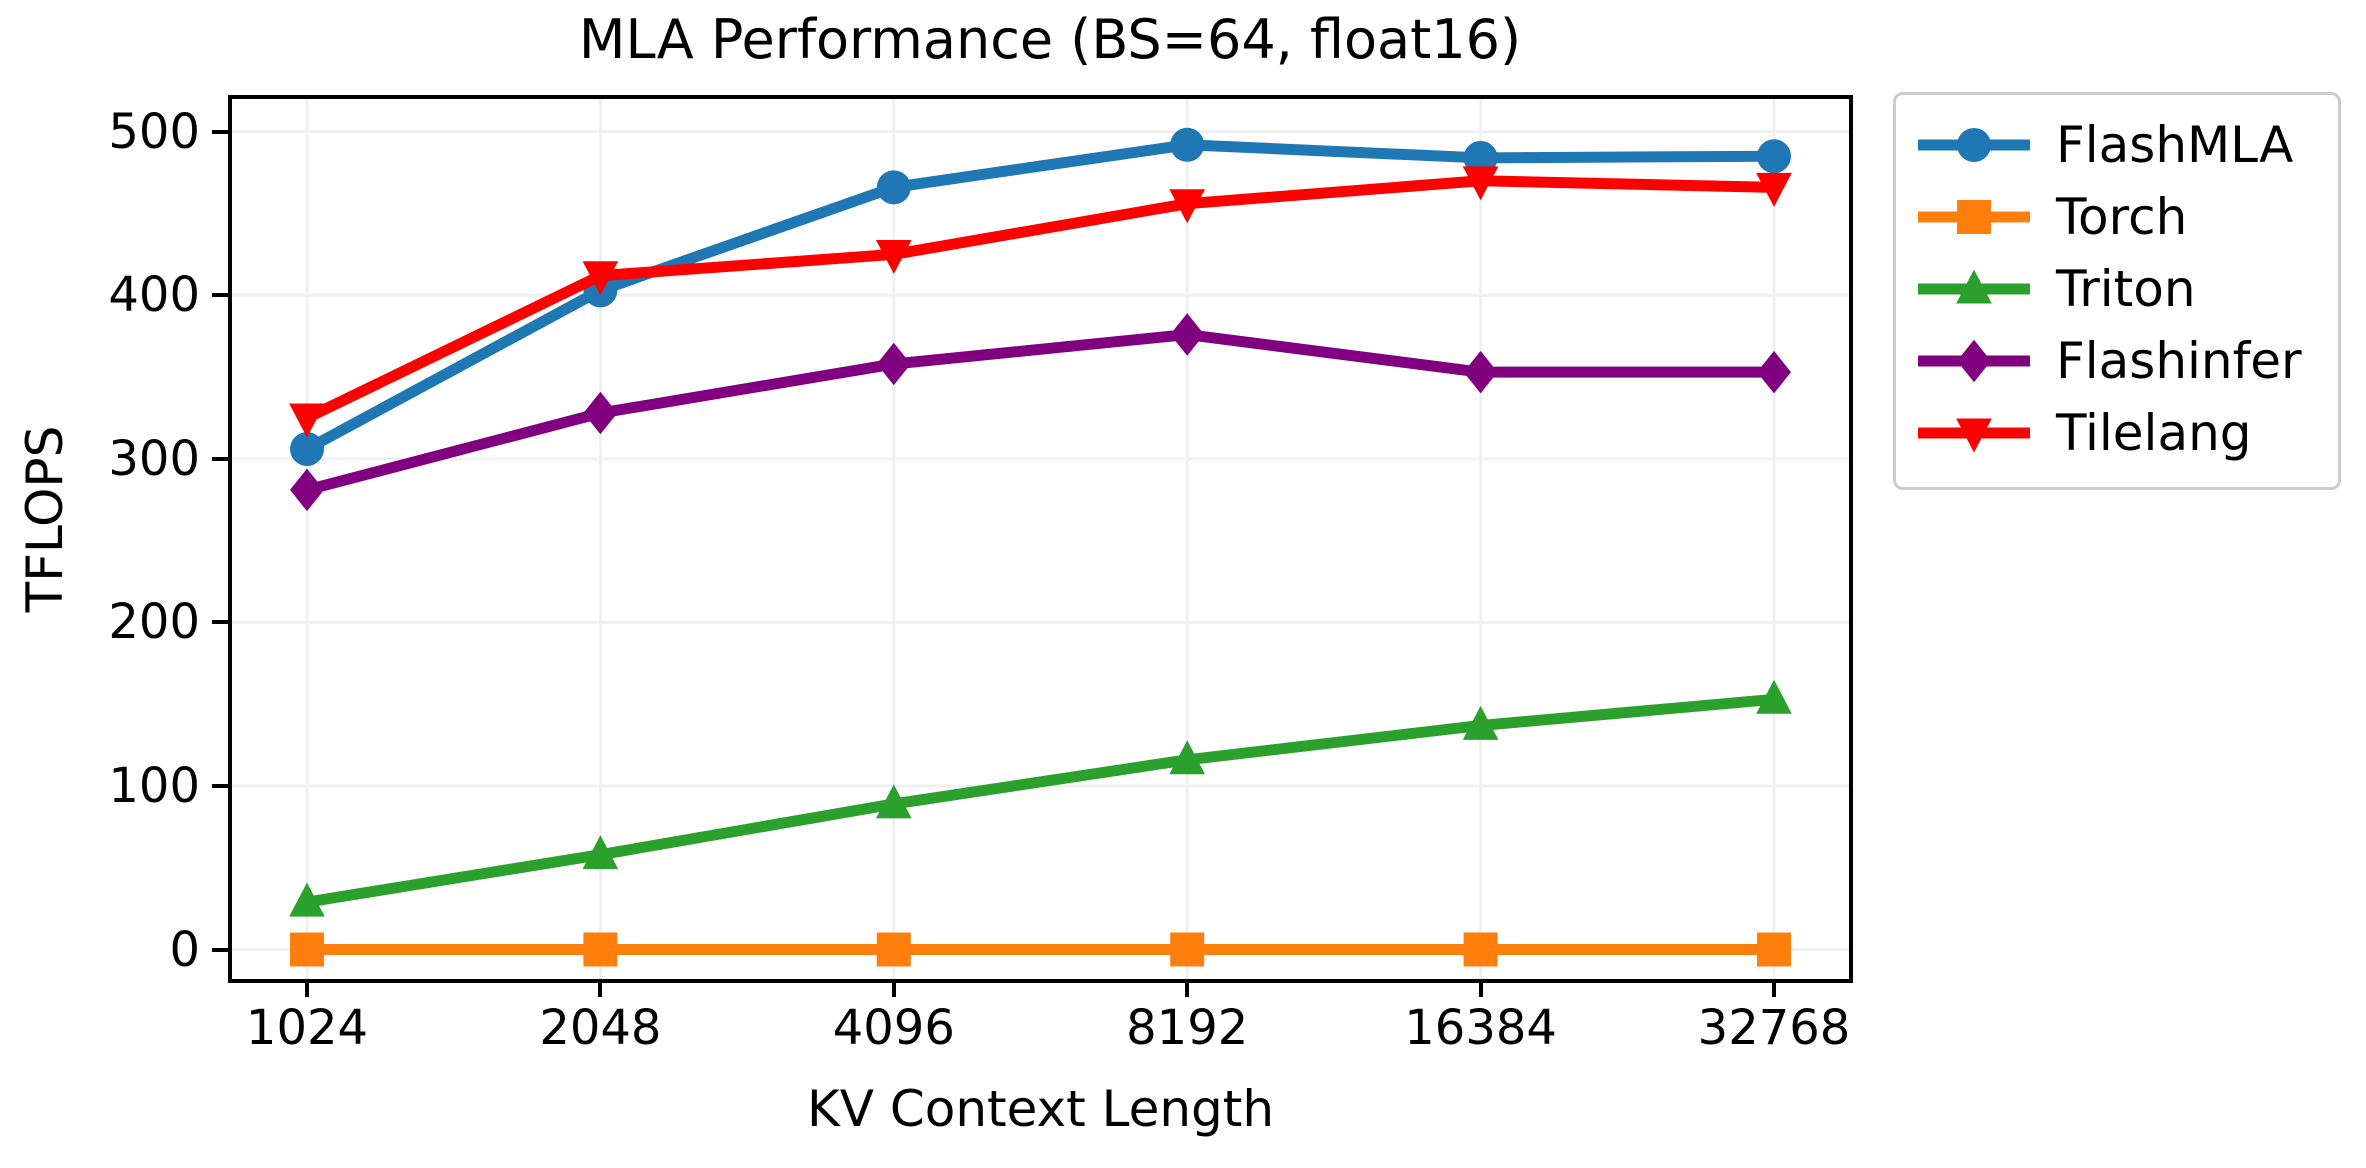 This screenshot has width=2366, height=1168. I want to click on series-torch, so click(1040, 949).